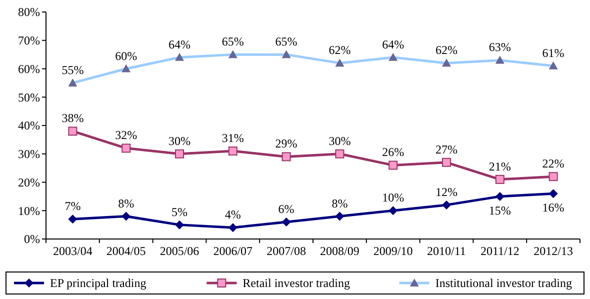  I want to click on x-tick-label: 2010/11, so click(446, 251).